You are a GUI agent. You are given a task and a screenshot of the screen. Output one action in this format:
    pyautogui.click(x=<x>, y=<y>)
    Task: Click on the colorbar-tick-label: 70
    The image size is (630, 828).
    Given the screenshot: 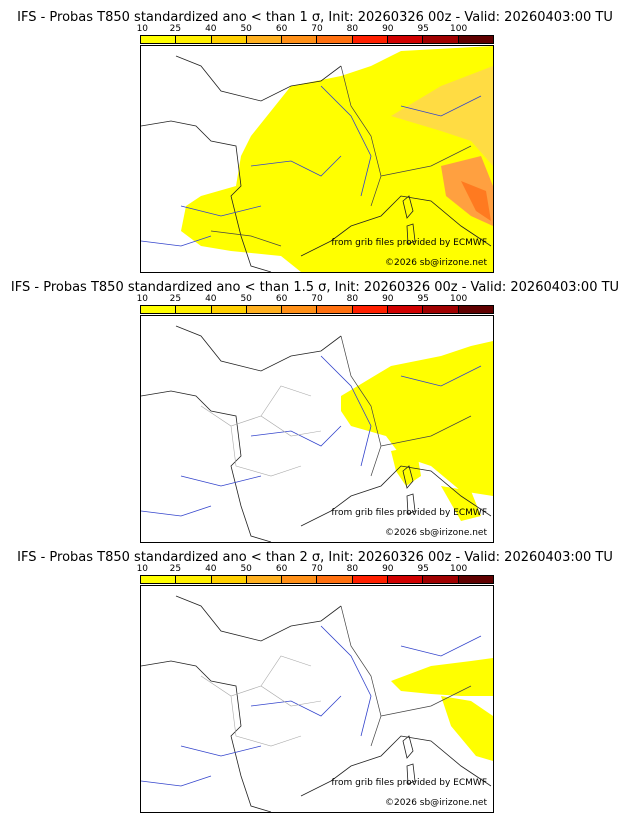 What is the action you would take?
    pyautogui.click(x=317, y=29)
    